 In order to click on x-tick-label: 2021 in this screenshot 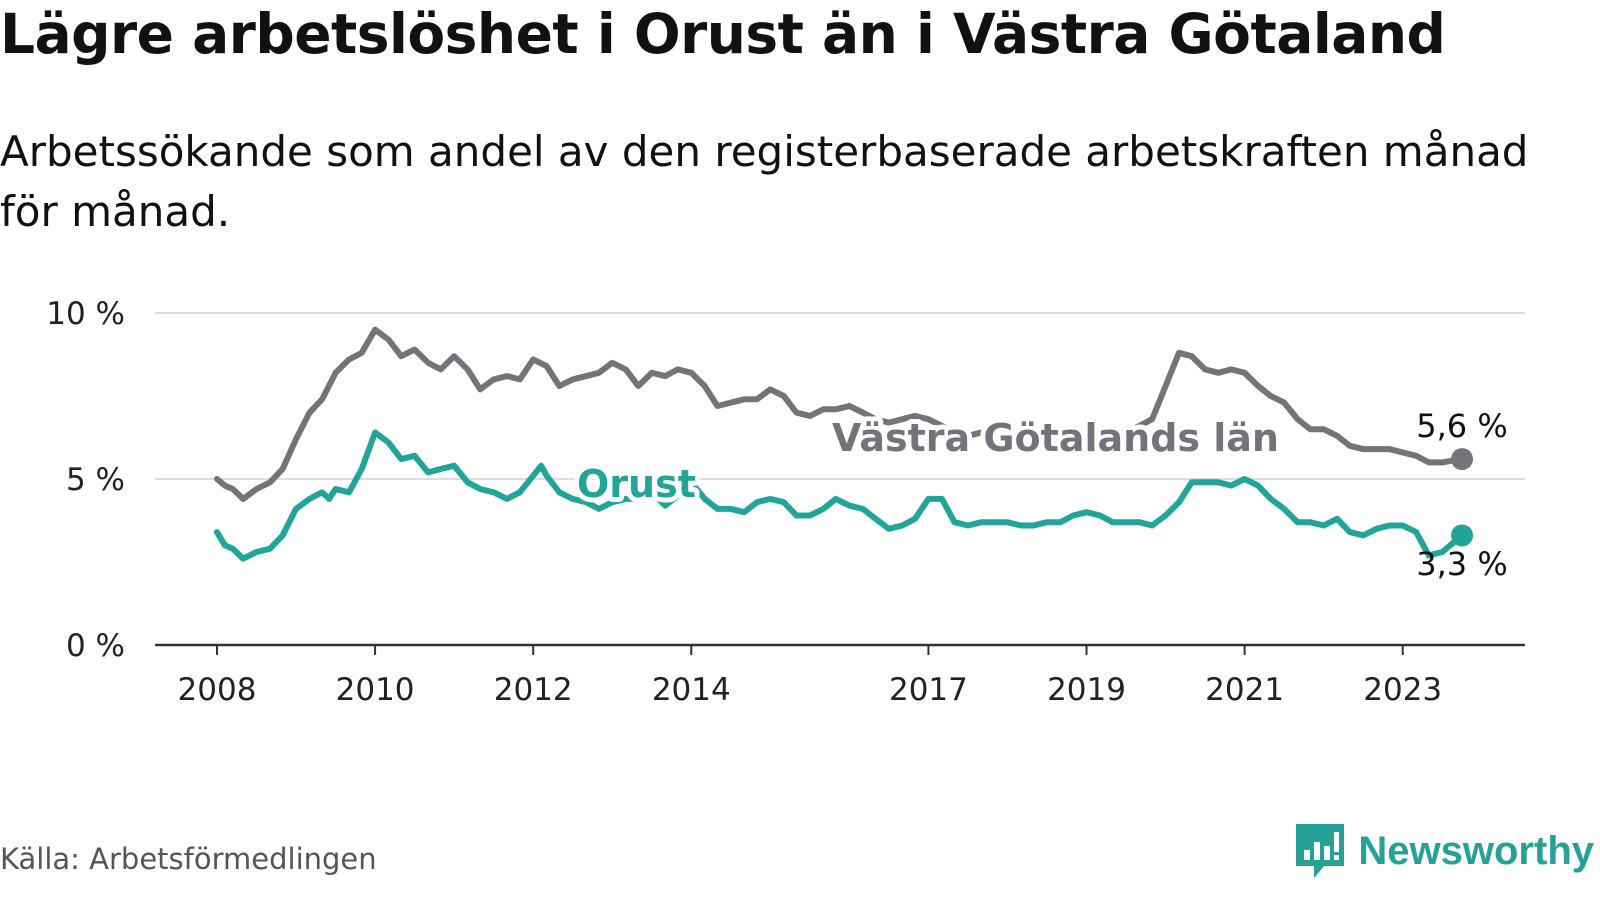, I will do `click(1244, 690)`.